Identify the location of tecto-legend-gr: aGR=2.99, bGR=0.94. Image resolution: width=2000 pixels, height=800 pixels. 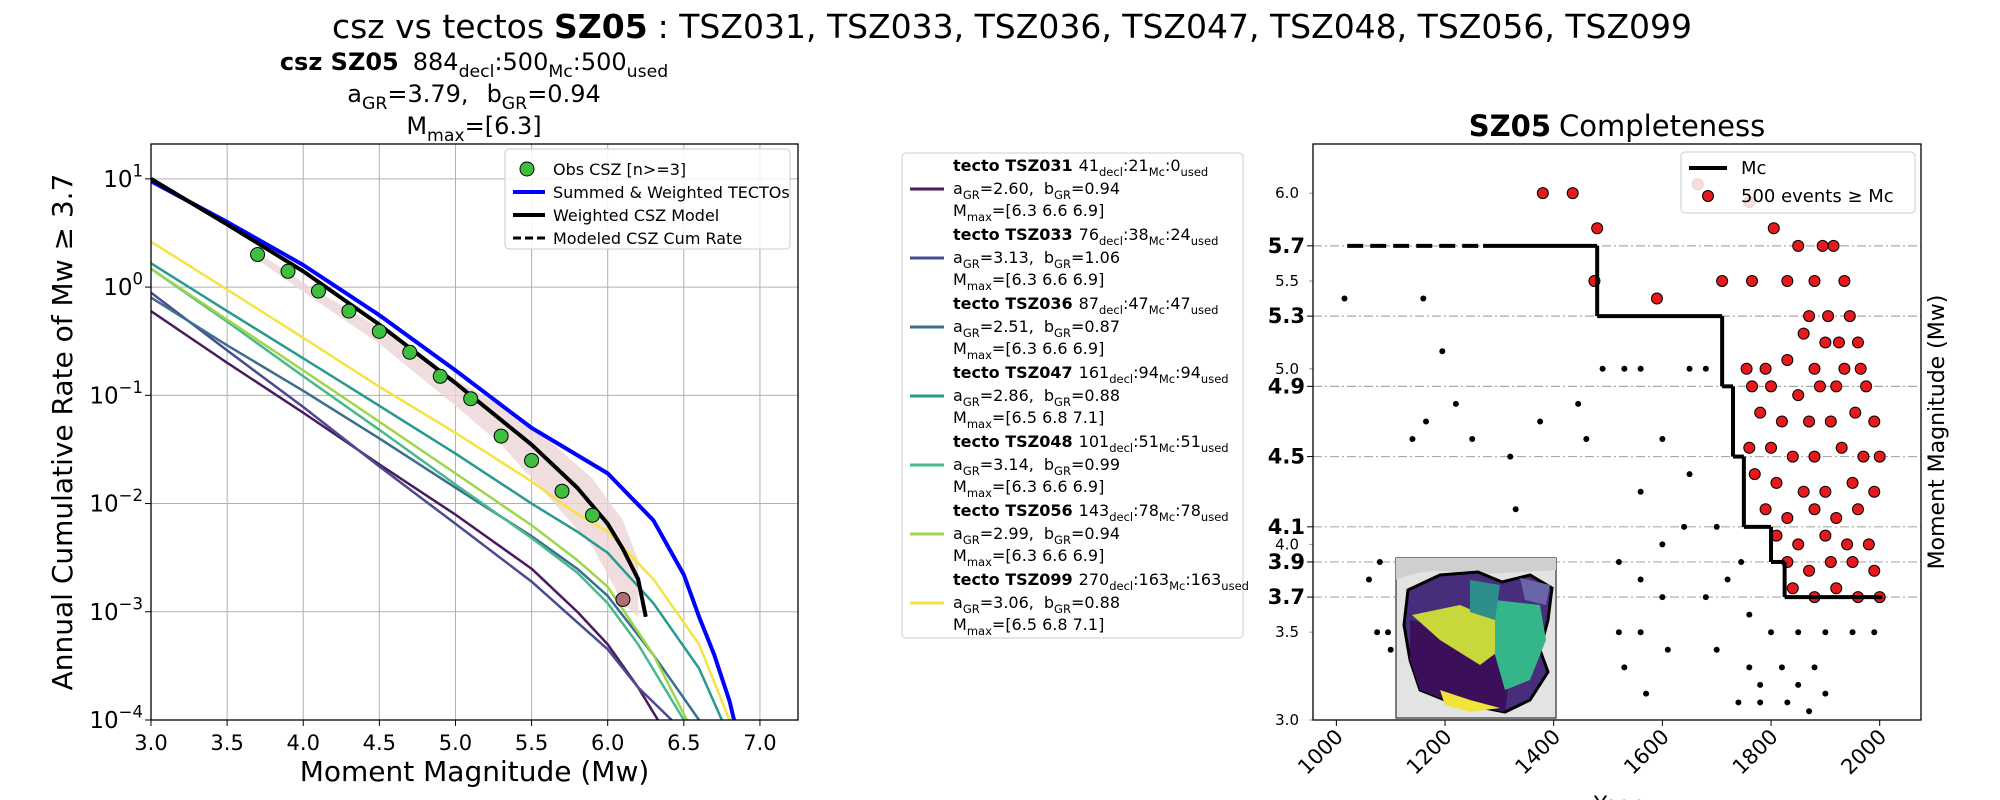
(1036, 535).